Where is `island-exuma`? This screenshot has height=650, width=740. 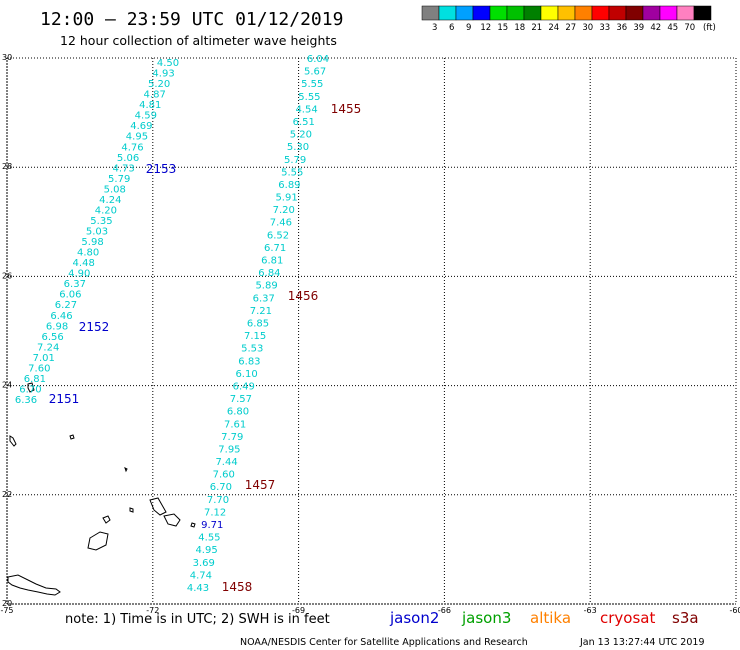
island-exuma is located at coordinates (13, 441).